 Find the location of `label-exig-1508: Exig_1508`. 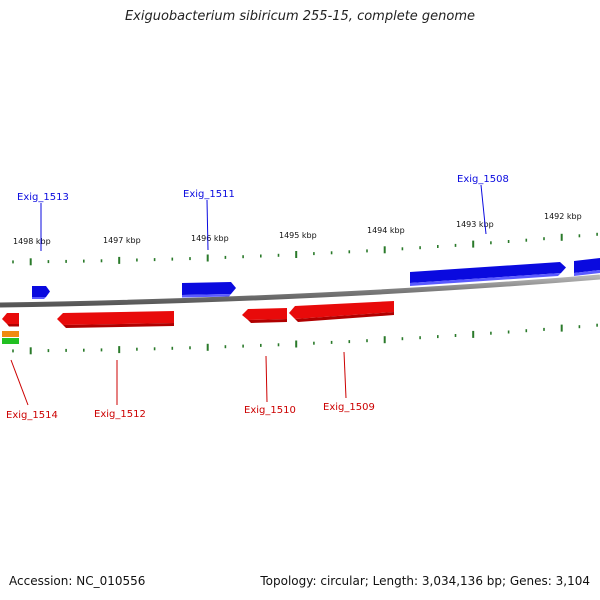

label-exig-1508: Exig_1508 is located at coordinates (483, 179).